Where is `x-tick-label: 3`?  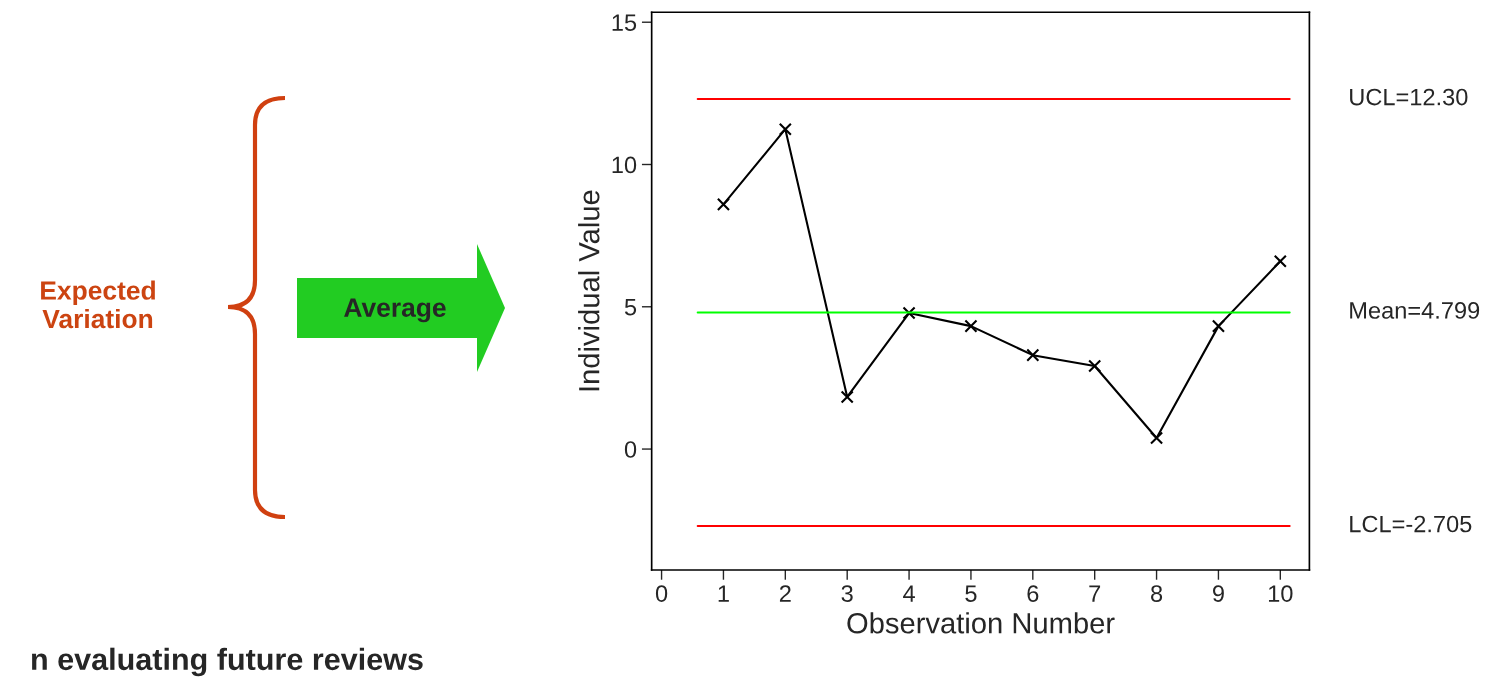
x-tick-label: 3 is located at coordinates (847, 593).